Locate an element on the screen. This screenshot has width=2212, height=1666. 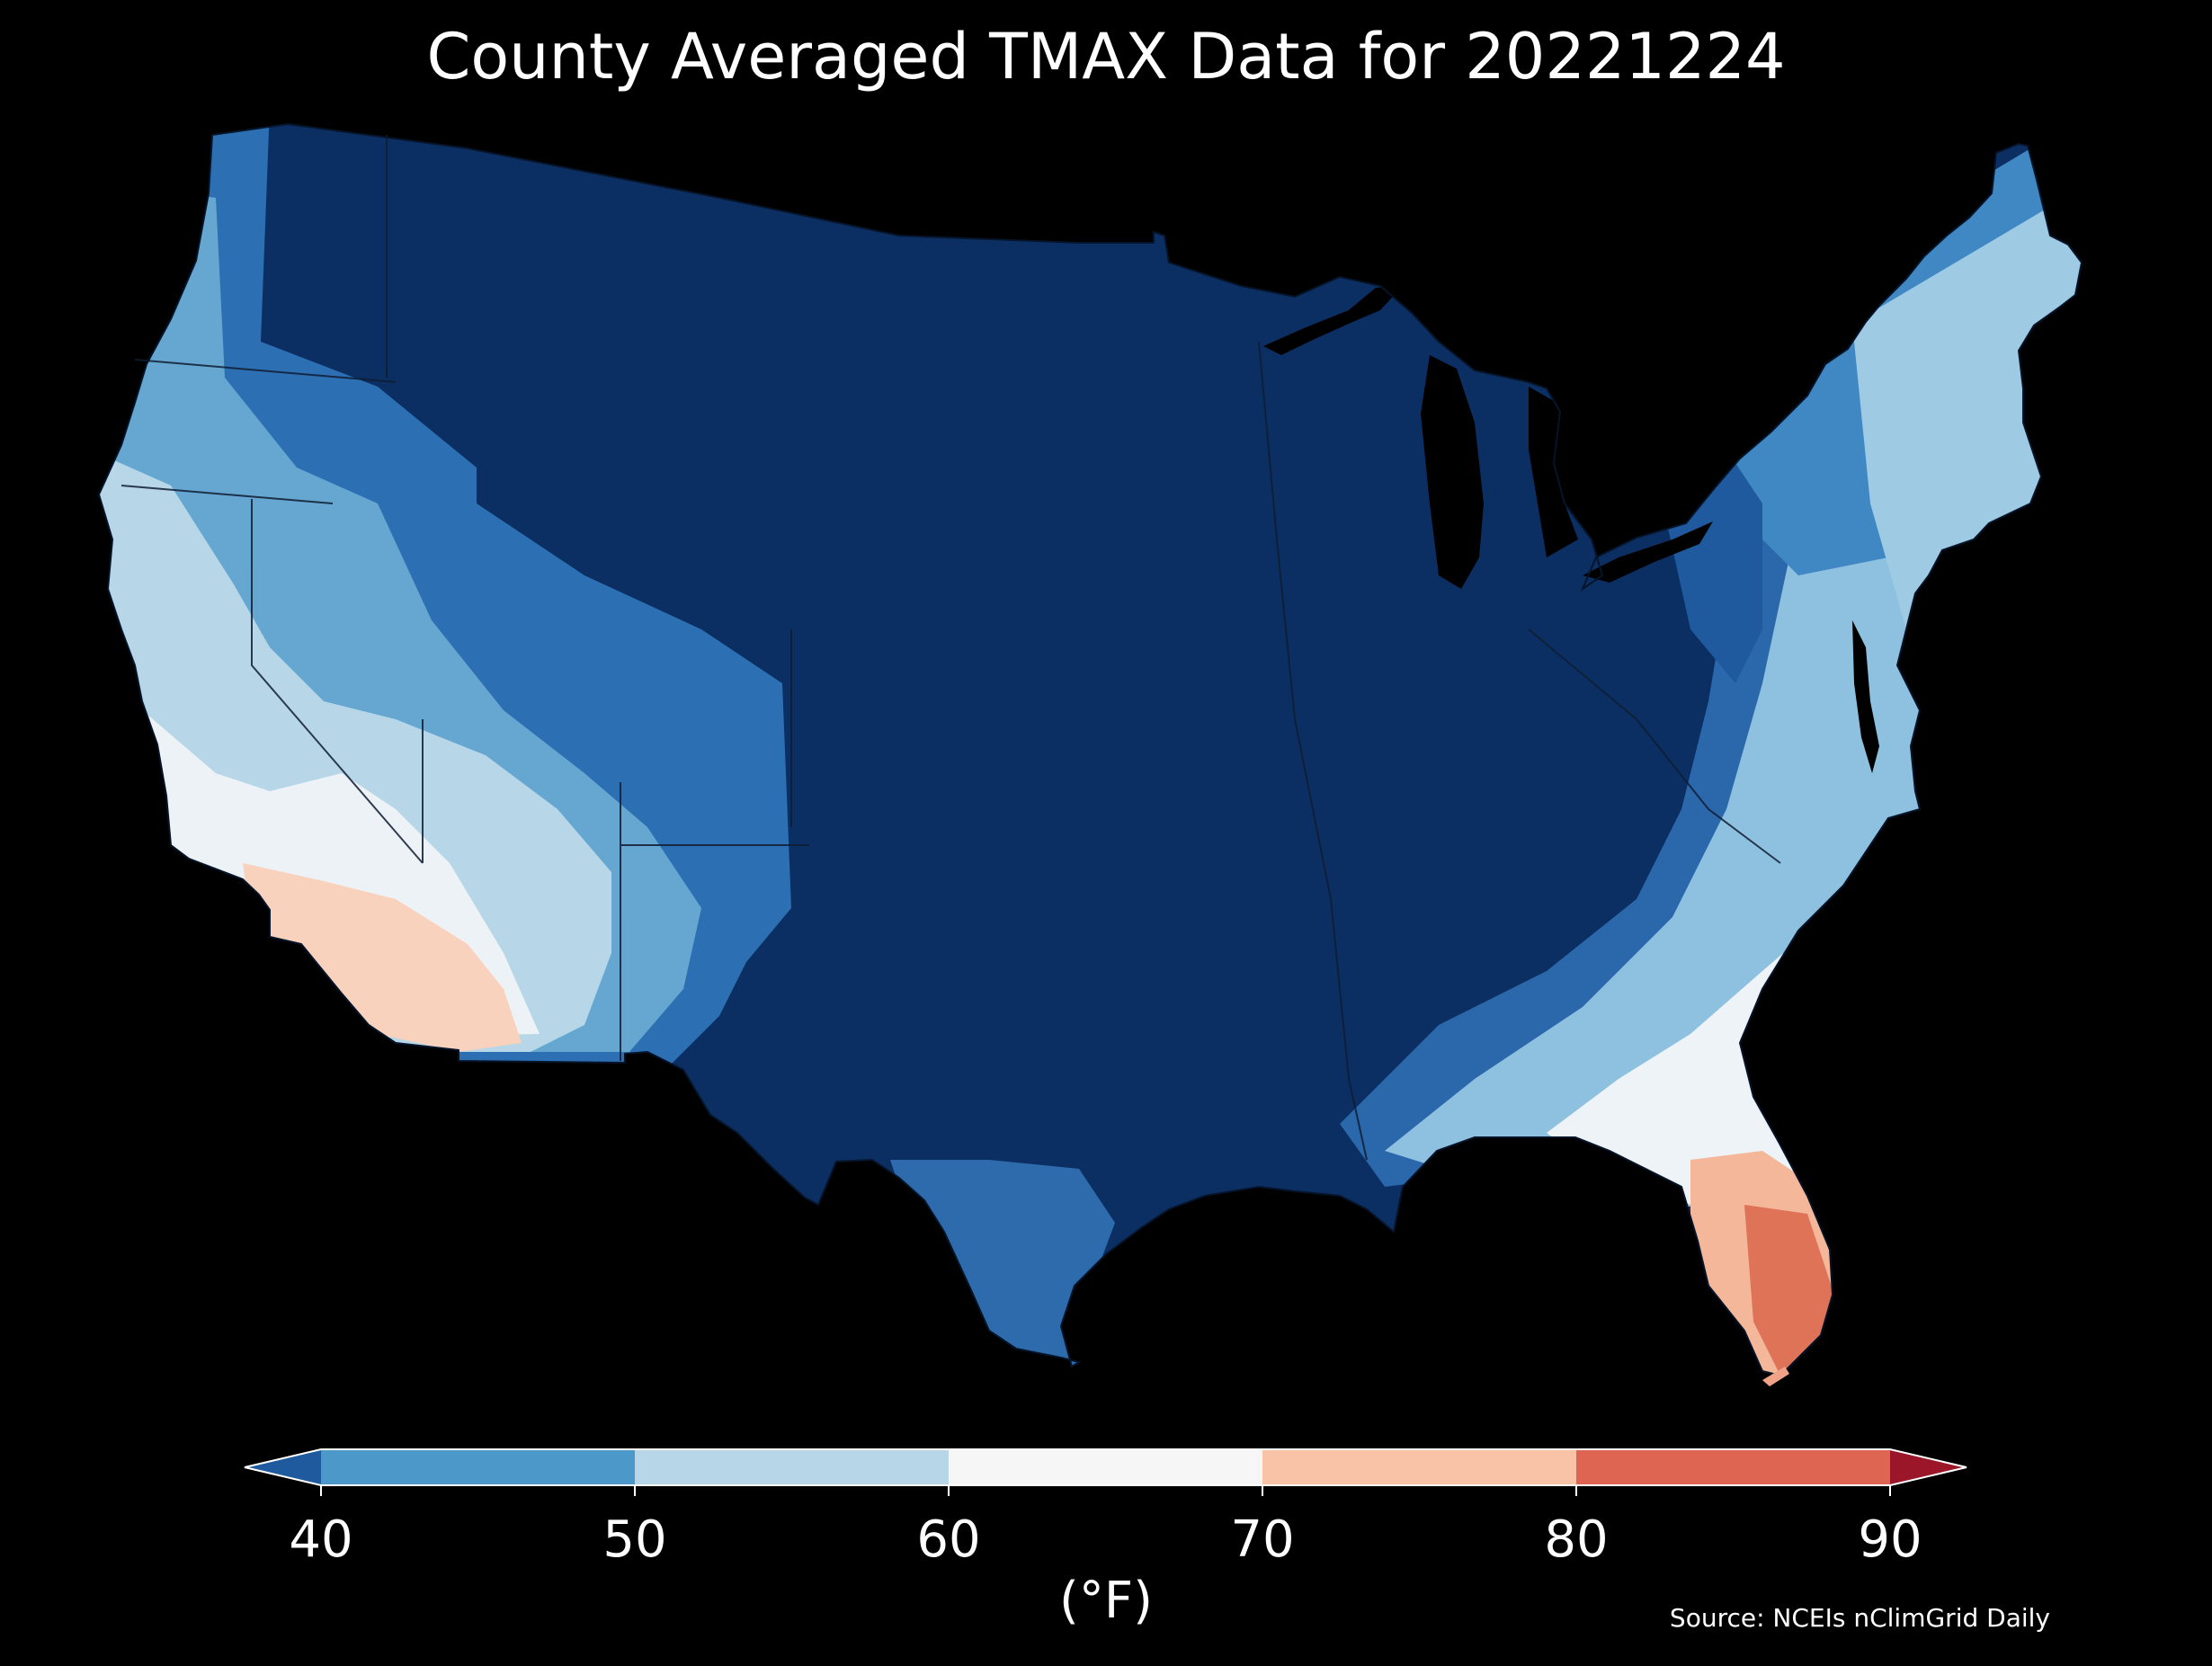
colorbar-unit-label: (°F) is located at coordinates (1106, 1601).